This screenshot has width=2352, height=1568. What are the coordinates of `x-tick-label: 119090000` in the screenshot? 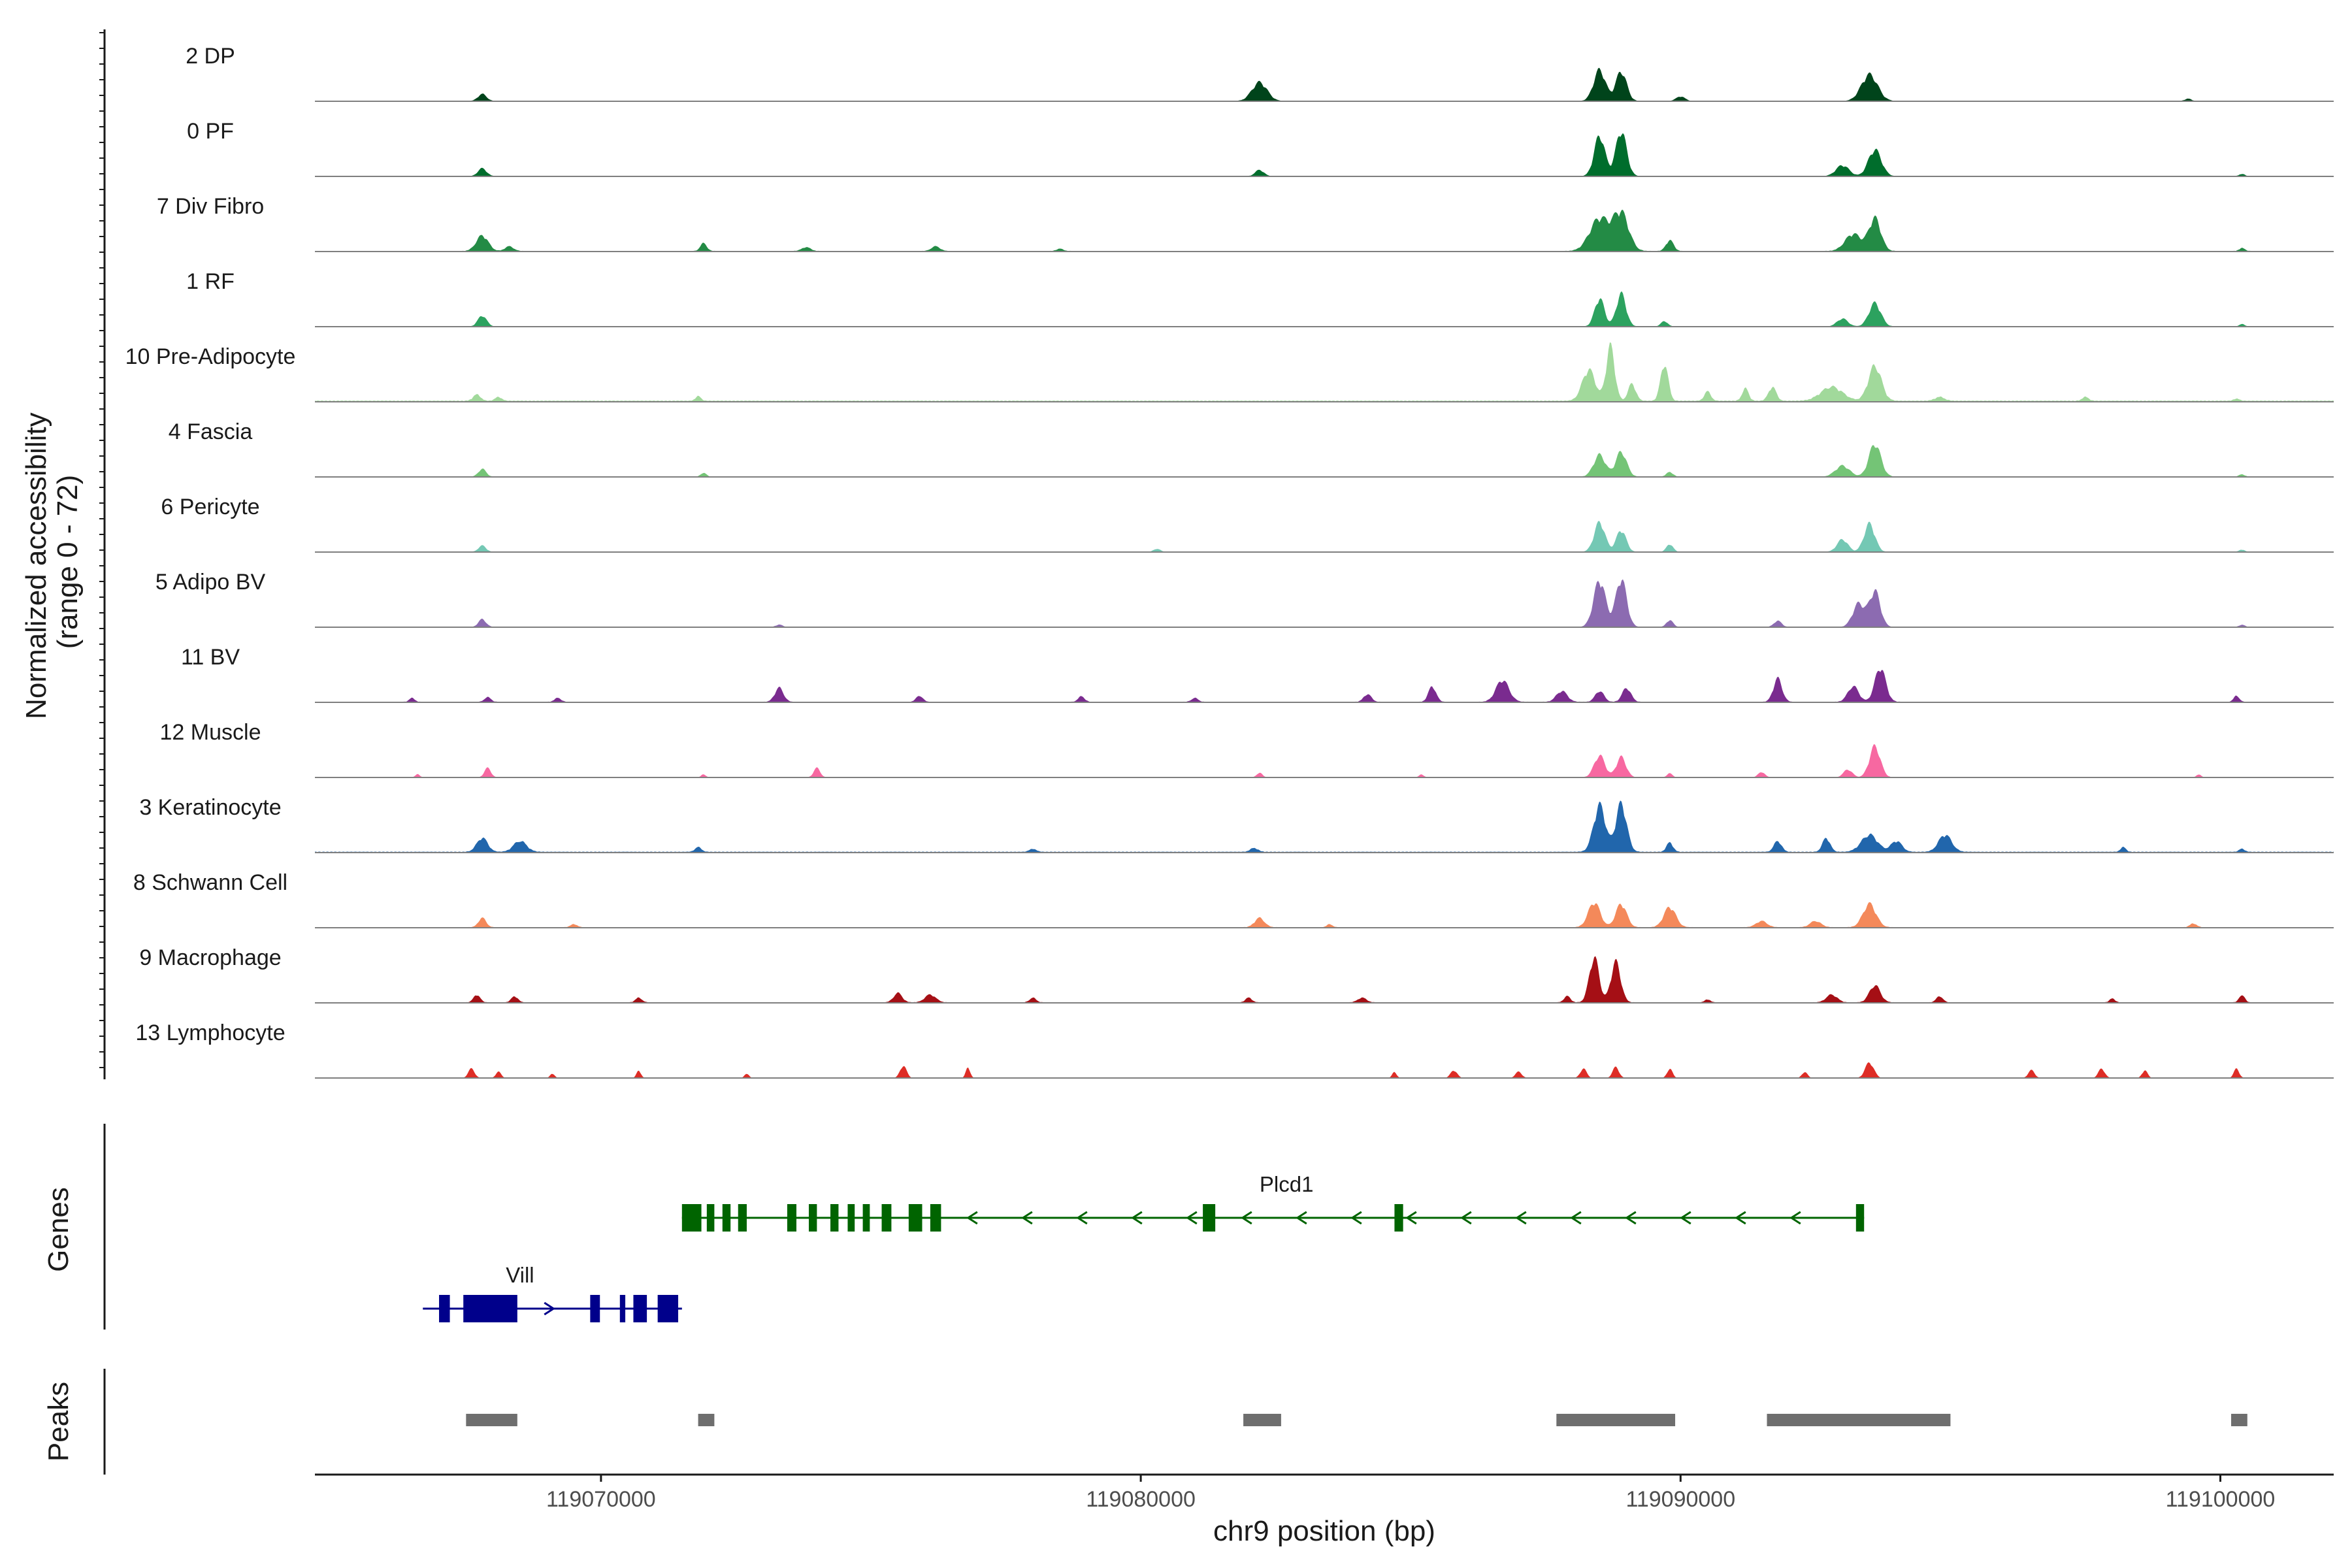 It's located at (1680, 1499).